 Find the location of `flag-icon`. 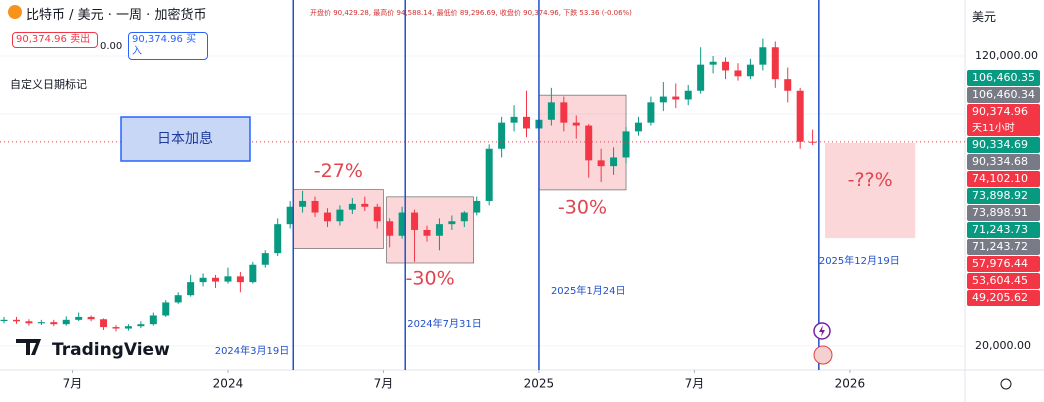

flag-icon is located at coordinates (823, 355).